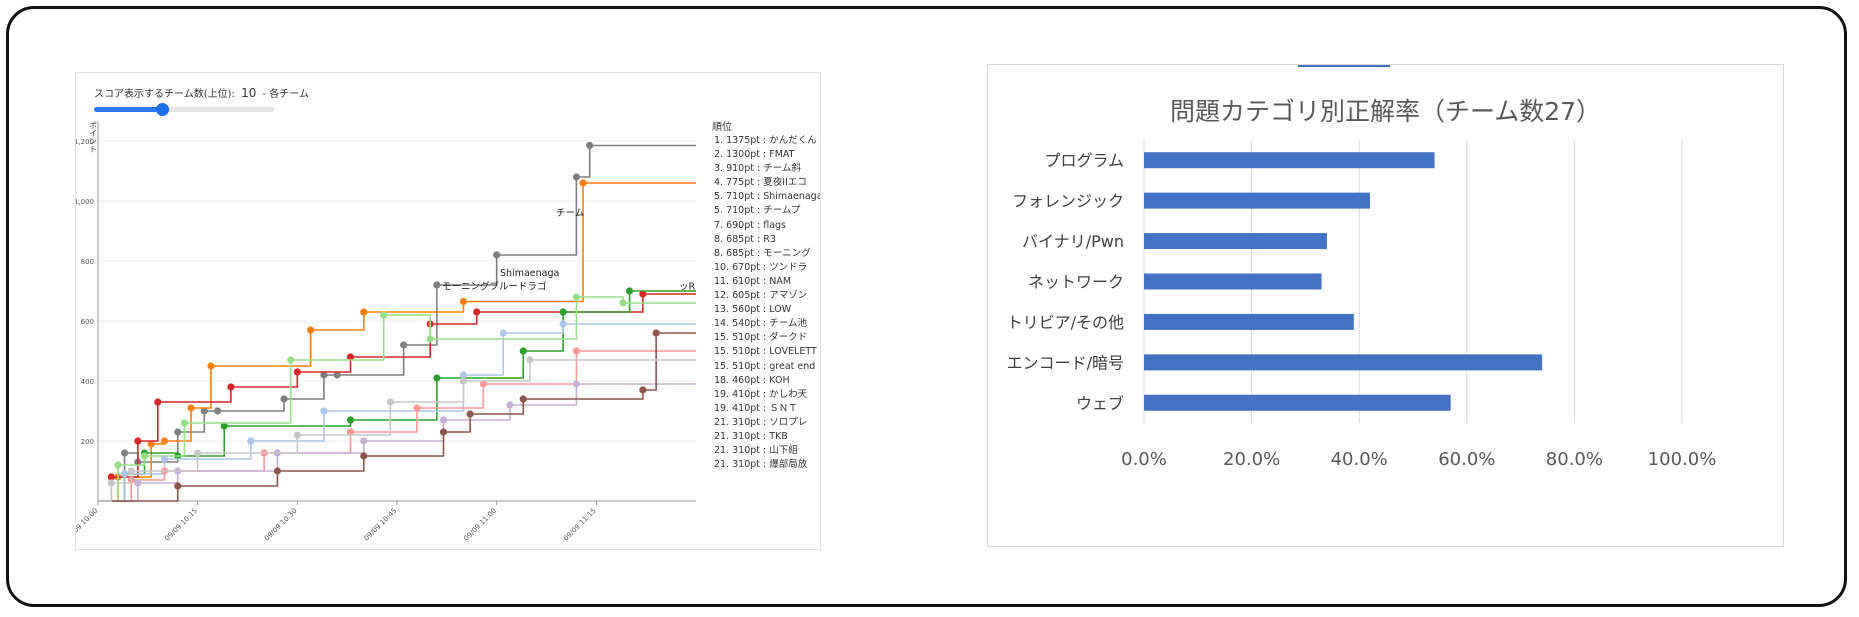 This screenshot has height=617, width=1859. I want to click on category-label: ウェブ, so click(1100, 403).